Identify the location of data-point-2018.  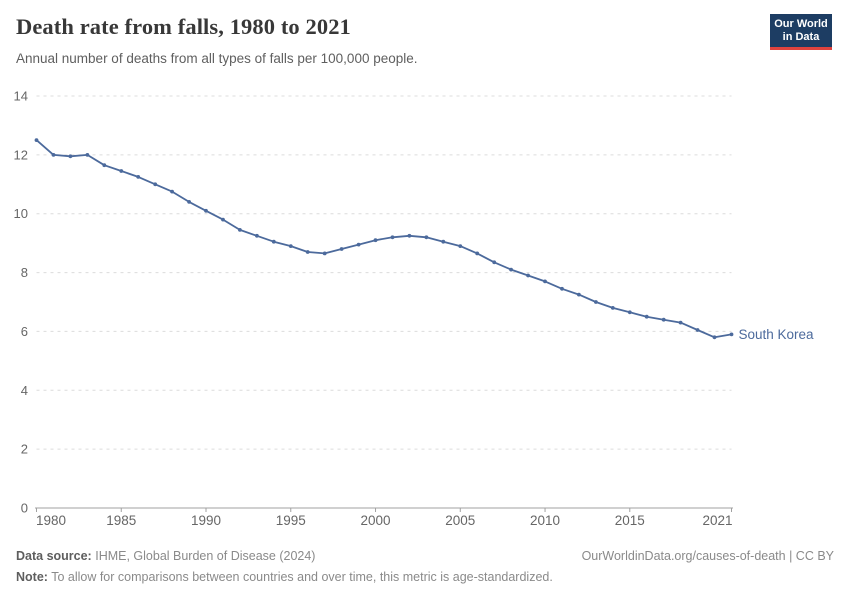
(680, 322).